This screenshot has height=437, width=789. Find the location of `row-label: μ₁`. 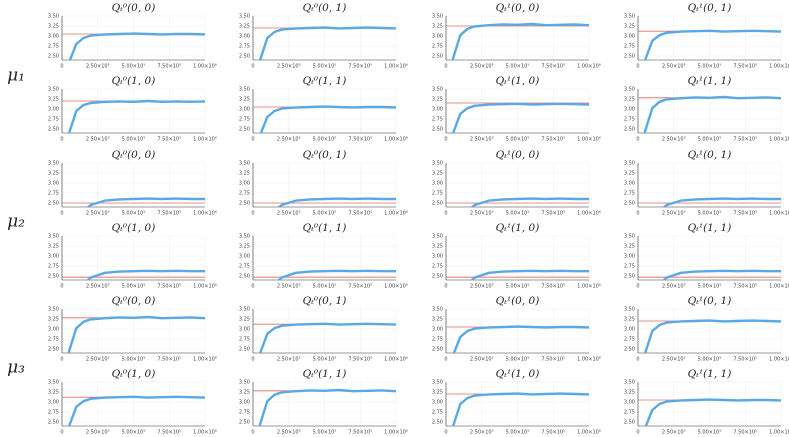

row-label: μ₁ is located at coordinates (16, 76).